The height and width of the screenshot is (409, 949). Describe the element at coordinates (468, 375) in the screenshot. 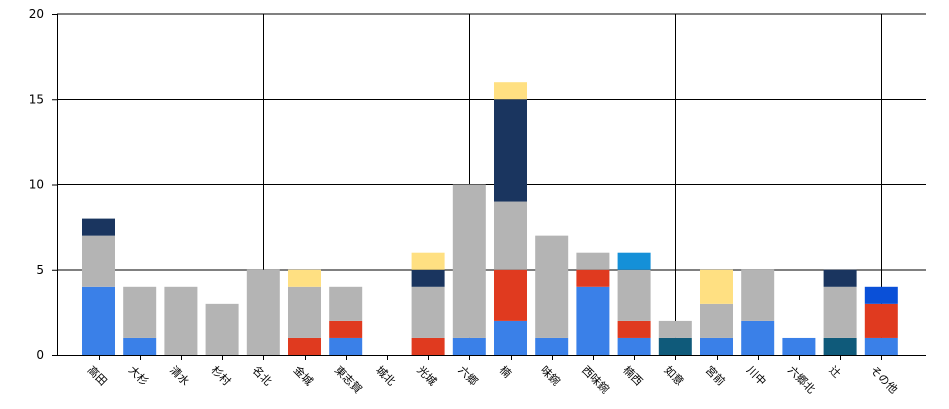

I see `x-category-label: 六郷` at that location.